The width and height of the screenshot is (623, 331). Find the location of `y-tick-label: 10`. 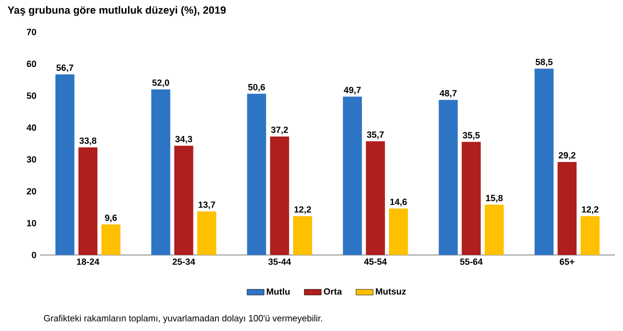

y-tick-label: 10 is located at coordinates (31, 223).